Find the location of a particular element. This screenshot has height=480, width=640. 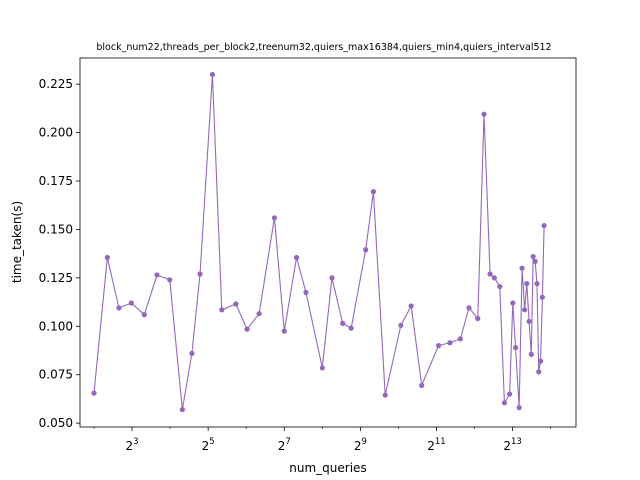

y-tick-label: 0.100 is located at coordinates (56, 326).